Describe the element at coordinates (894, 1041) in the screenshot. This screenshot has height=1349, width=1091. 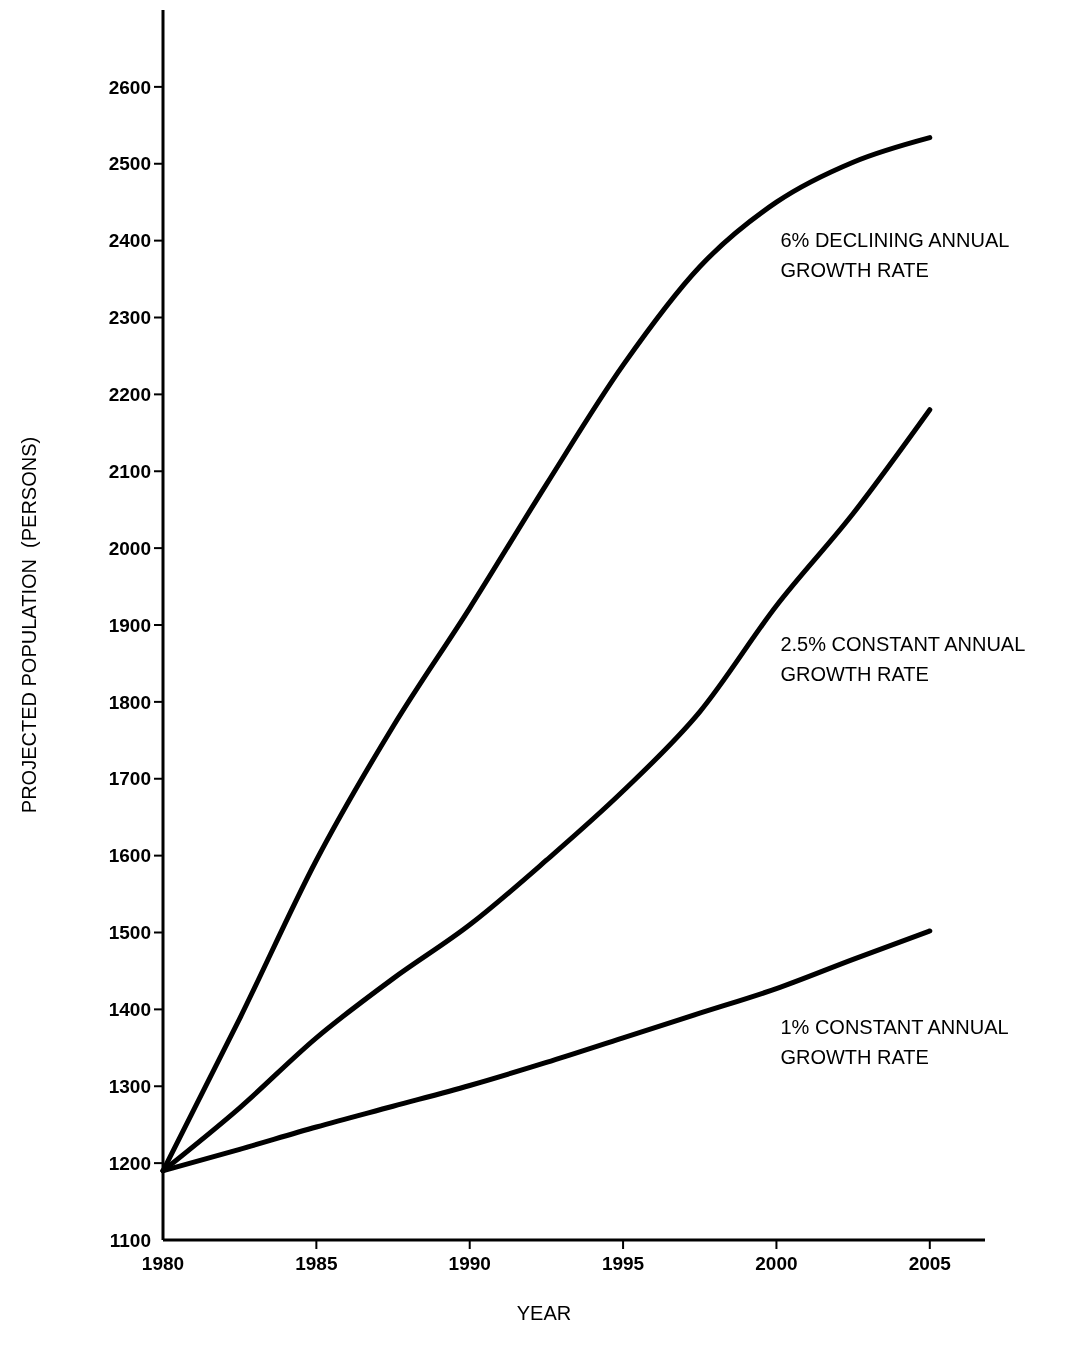
I see `series-label: 1% CONSTANT ANNUAL GROWTH RATE` at that location.